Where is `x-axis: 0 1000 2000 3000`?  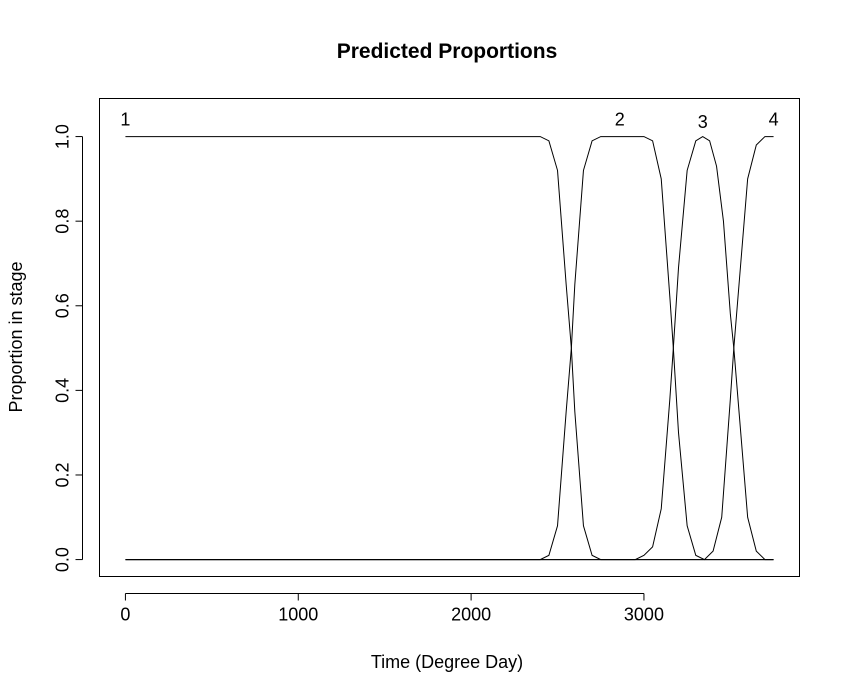 x-axis: 0 1000 2000 3000 is located at coordinates (392, 609).